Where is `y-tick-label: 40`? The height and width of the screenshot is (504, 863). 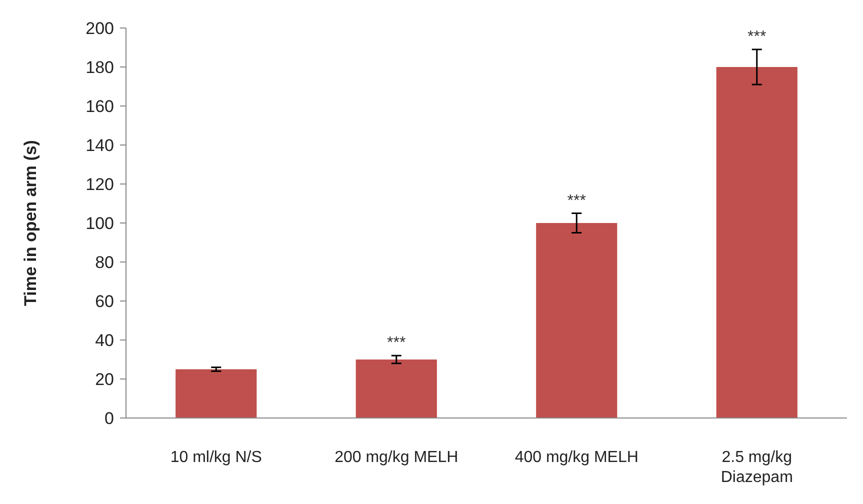
y-tick-label: 40 is located at coordinates (104, 340).